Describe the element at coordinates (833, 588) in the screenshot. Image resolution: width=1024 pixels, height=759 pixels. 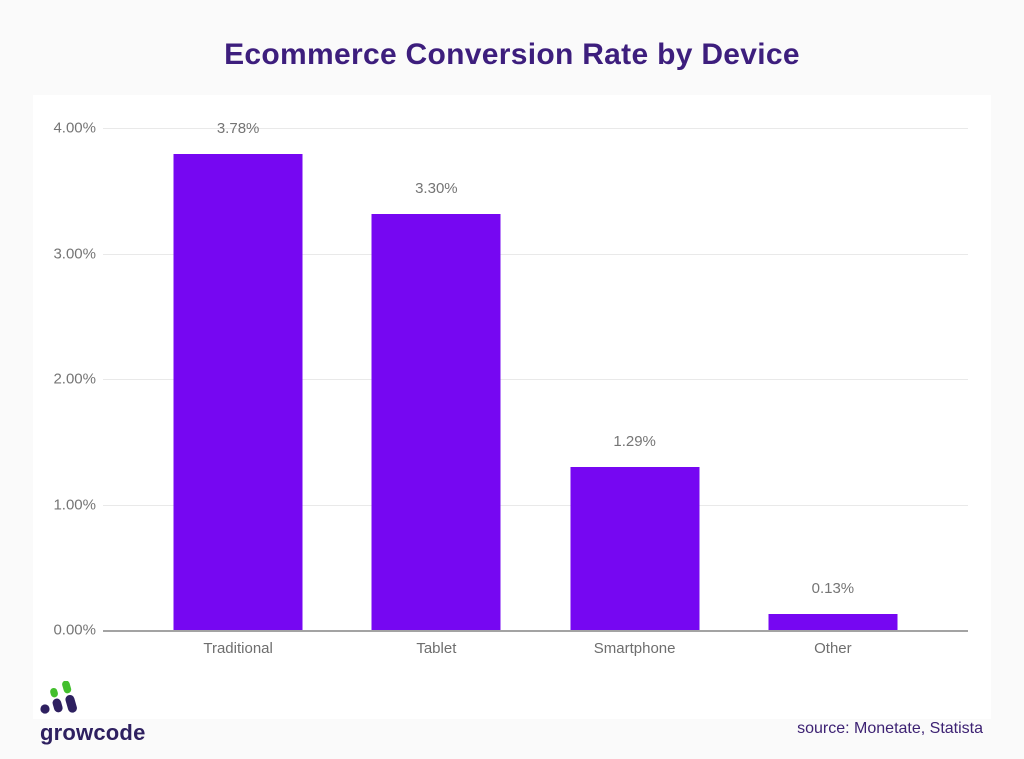
I see `bar-value-label: 0.13%` at that location.